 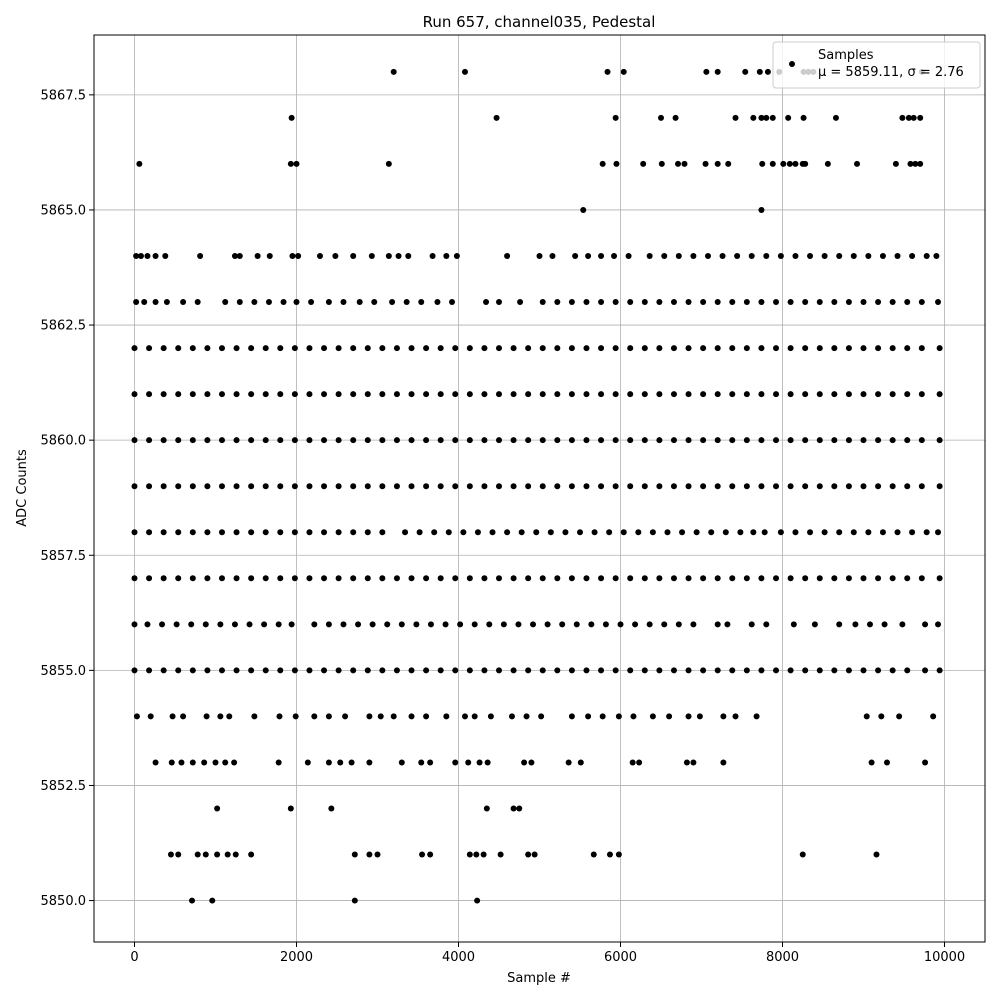 What do you see at coordinates (792, 64) in the screenshot?
I see `legend-marker` at bounding box center [792, 64].